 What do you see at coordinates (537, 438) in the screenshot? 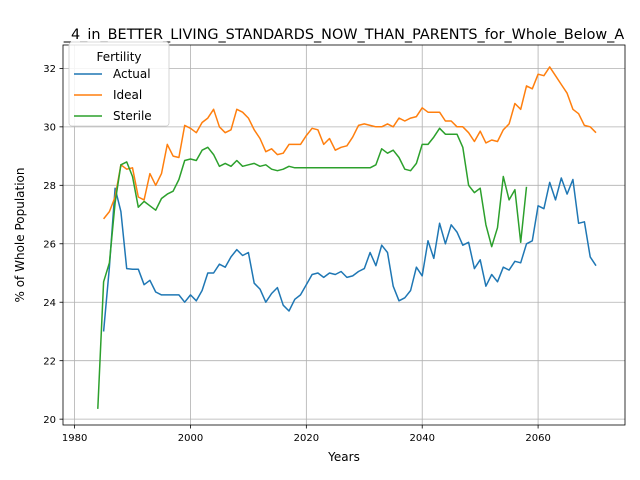
I see `x-tick-label: 2060` at bounding box center [537, 438].